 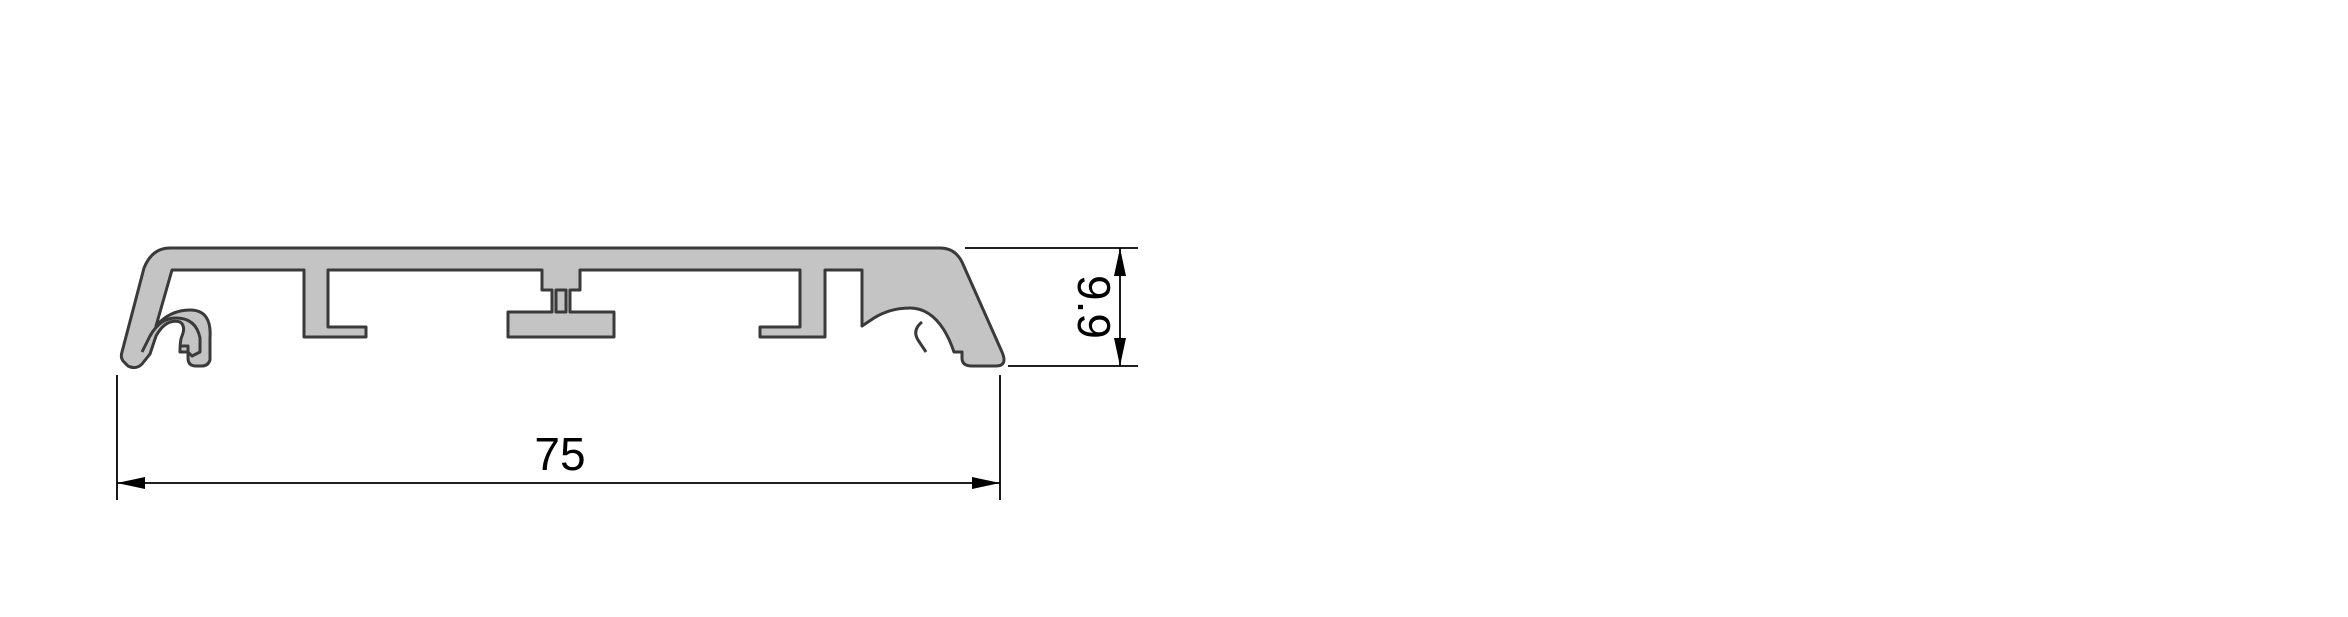 I want to click on height-arrow-top, so click(x=1120, y=262).